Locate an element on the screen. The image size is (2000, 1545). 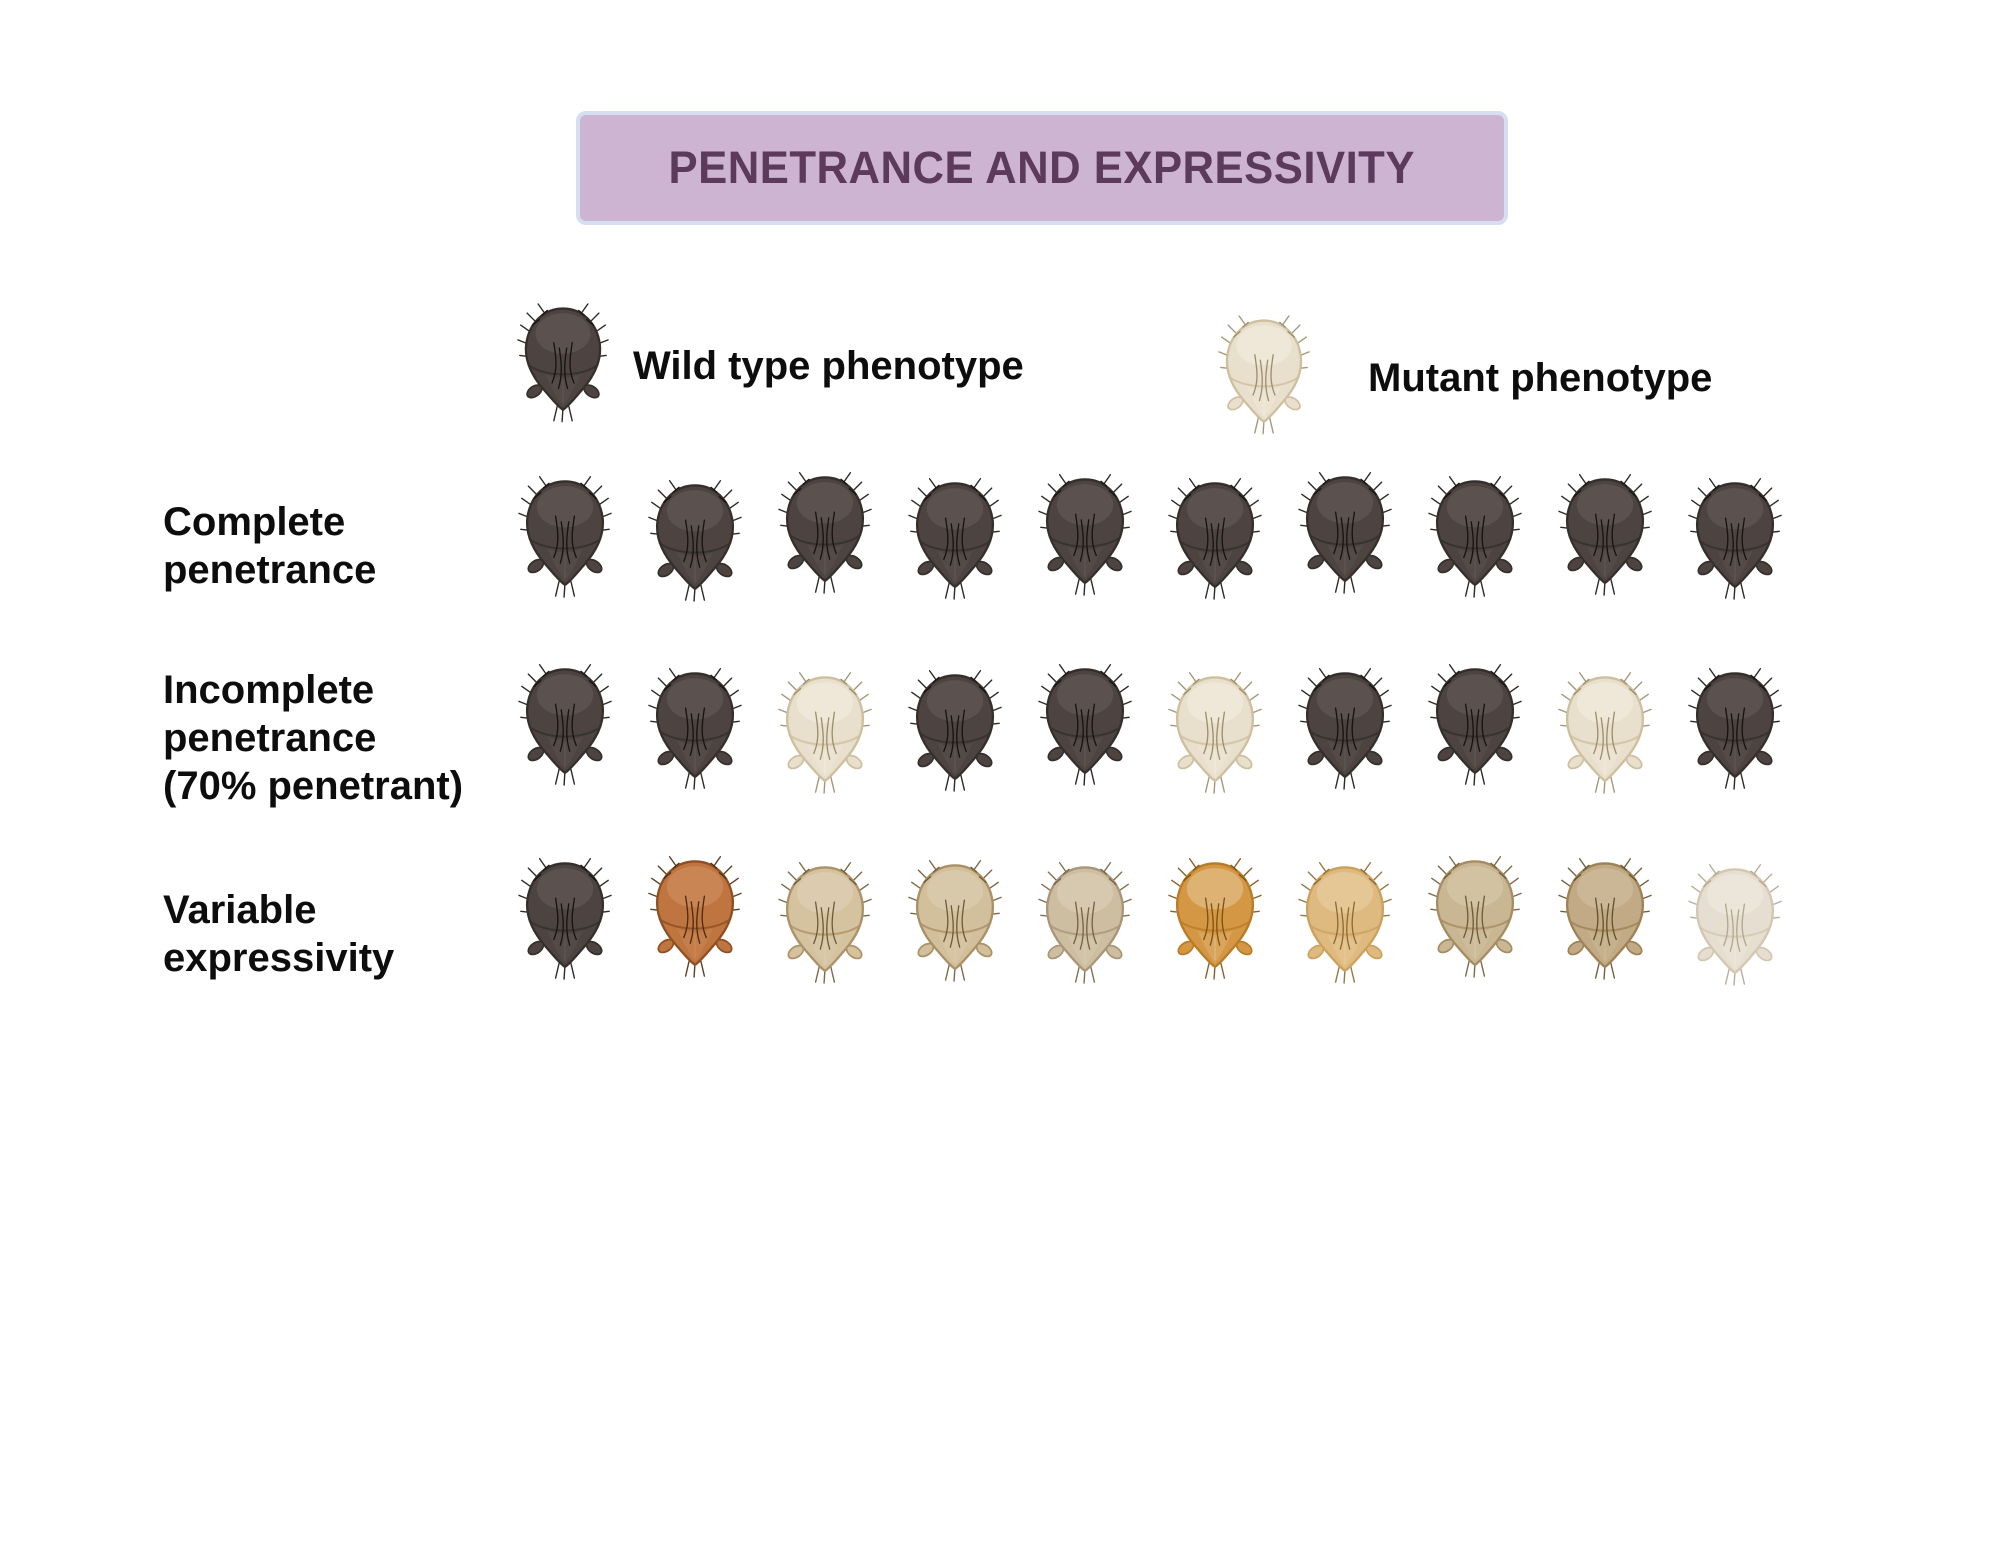
page-title: PENETRANCE AND EXPRESSIVITY is located at coordinates (1042, 167).